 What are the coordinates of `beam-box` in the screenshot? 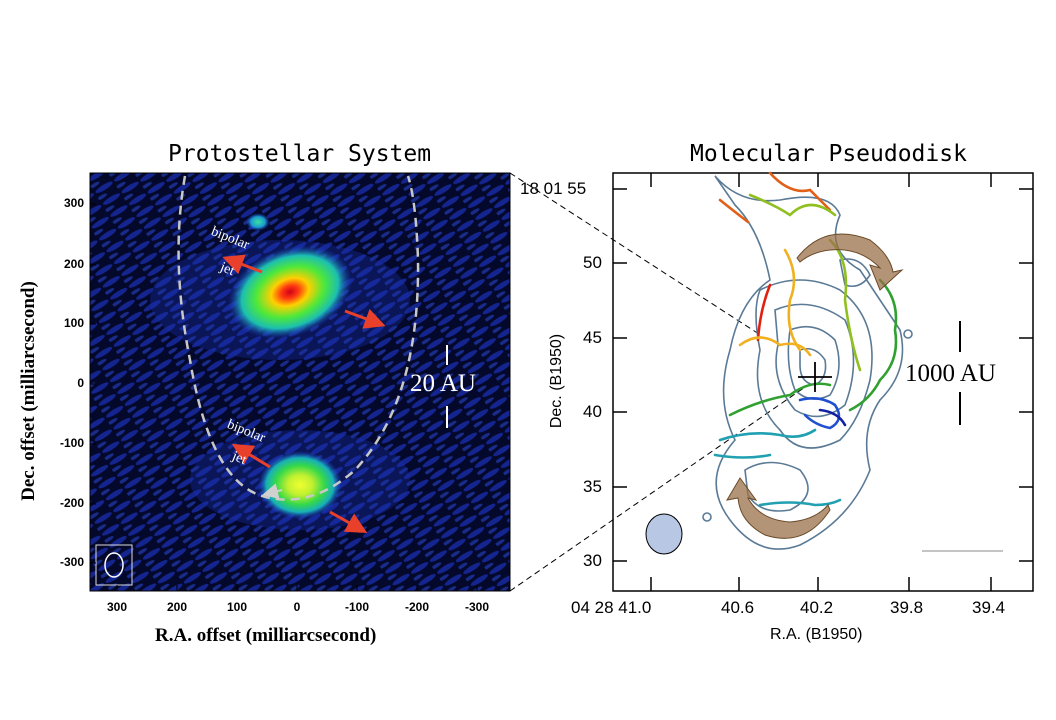 It's located at (114, 565).